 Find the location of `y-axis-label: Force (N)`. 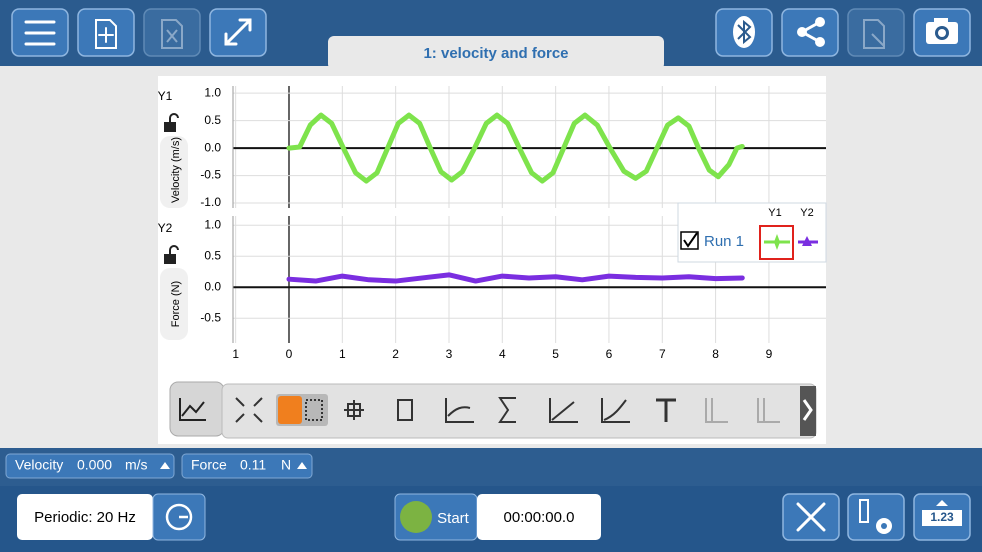

y-axis-label: Force (N) is located at coordinates (176, 304).